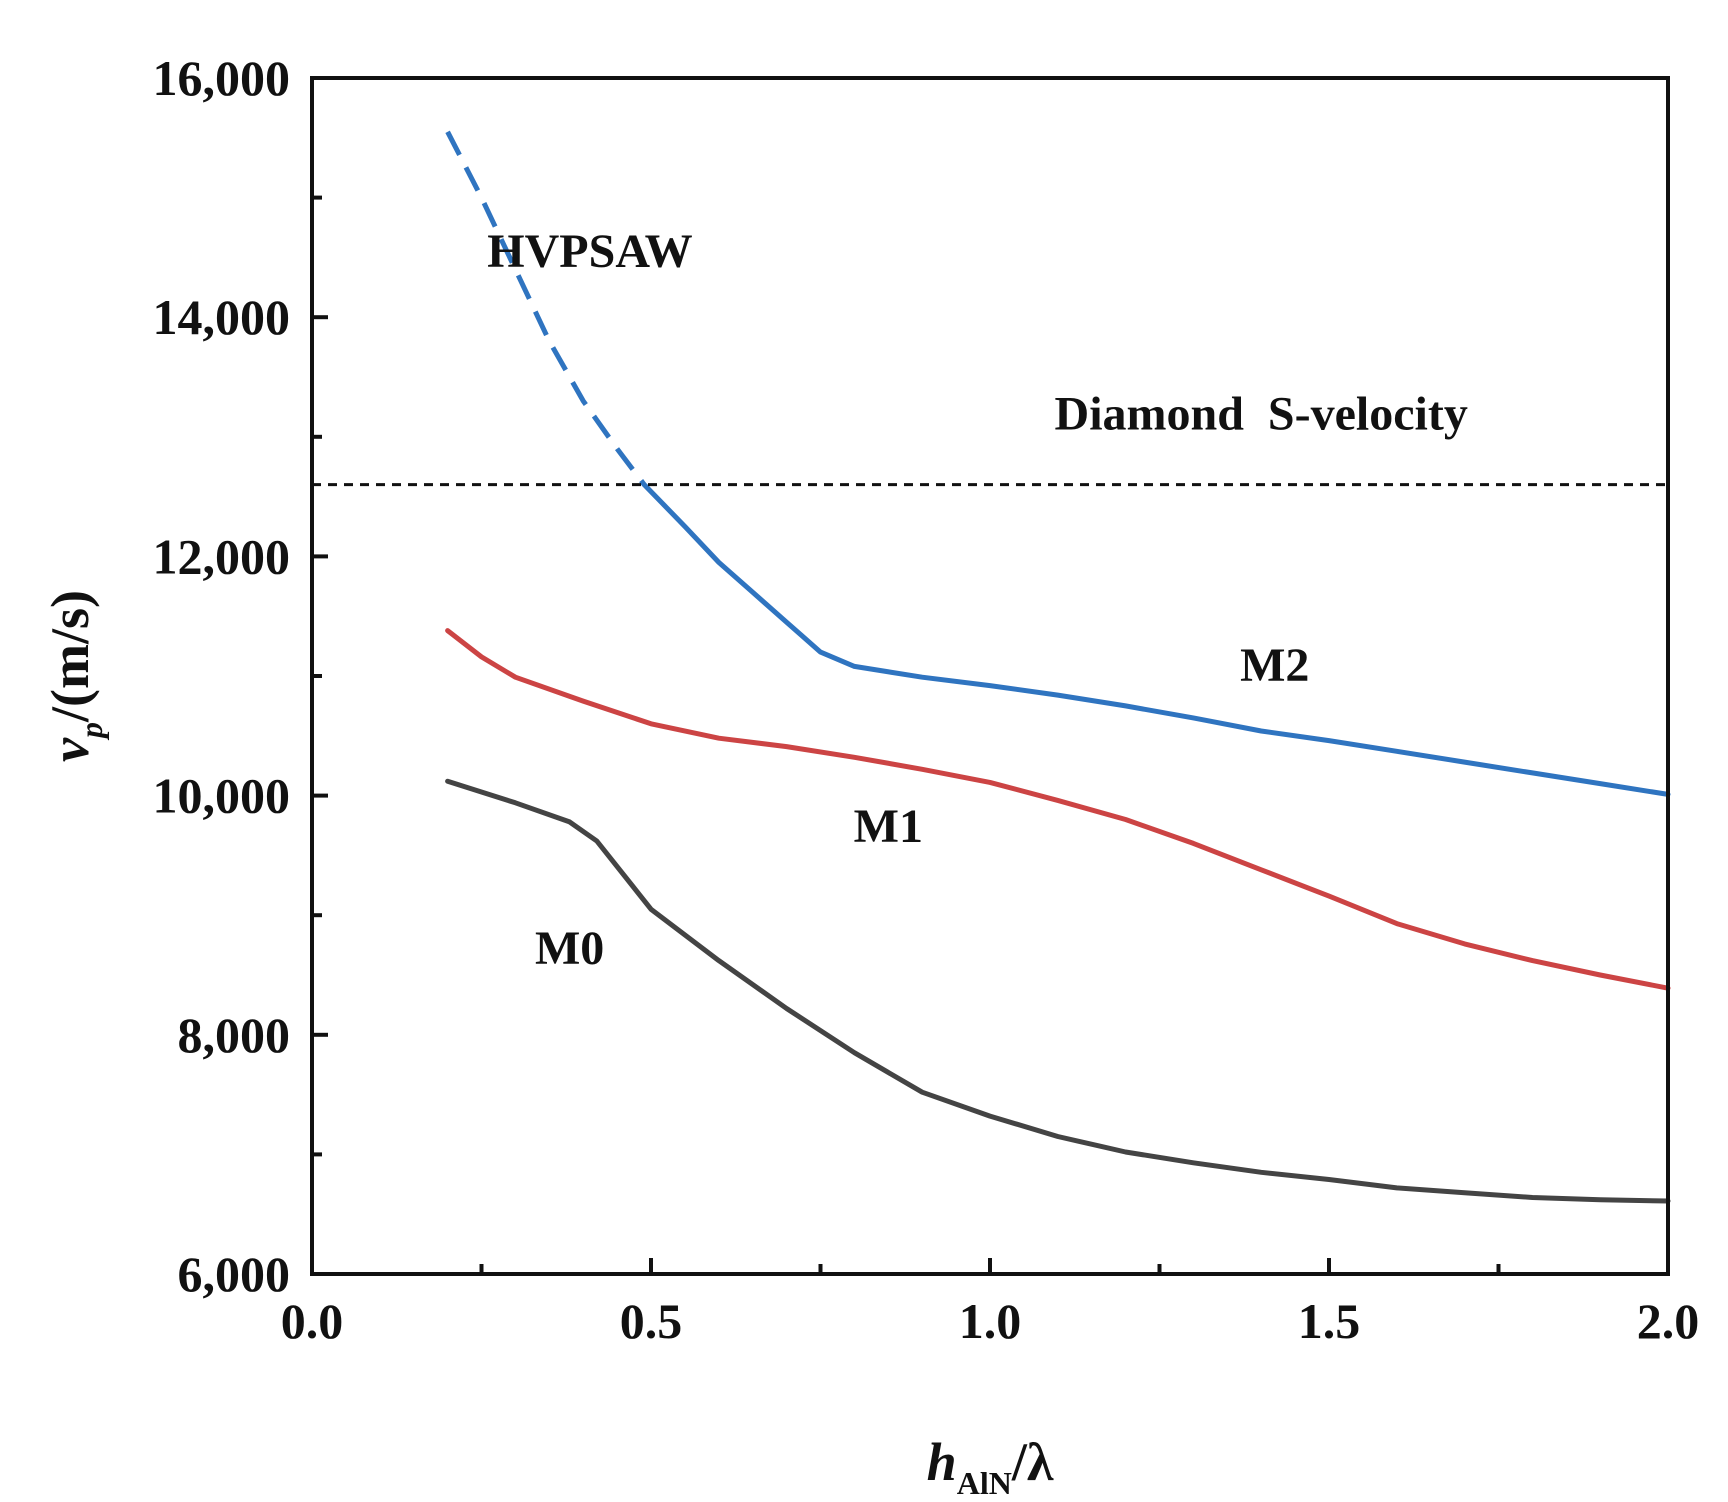 Image resolution: width=1728 pixels, height=1502 pixels. What do you see at coordinates (1668, 1321) in the screenshot?
I see `x-tick-label: 2.0` at bounding box center [1668, 1321].